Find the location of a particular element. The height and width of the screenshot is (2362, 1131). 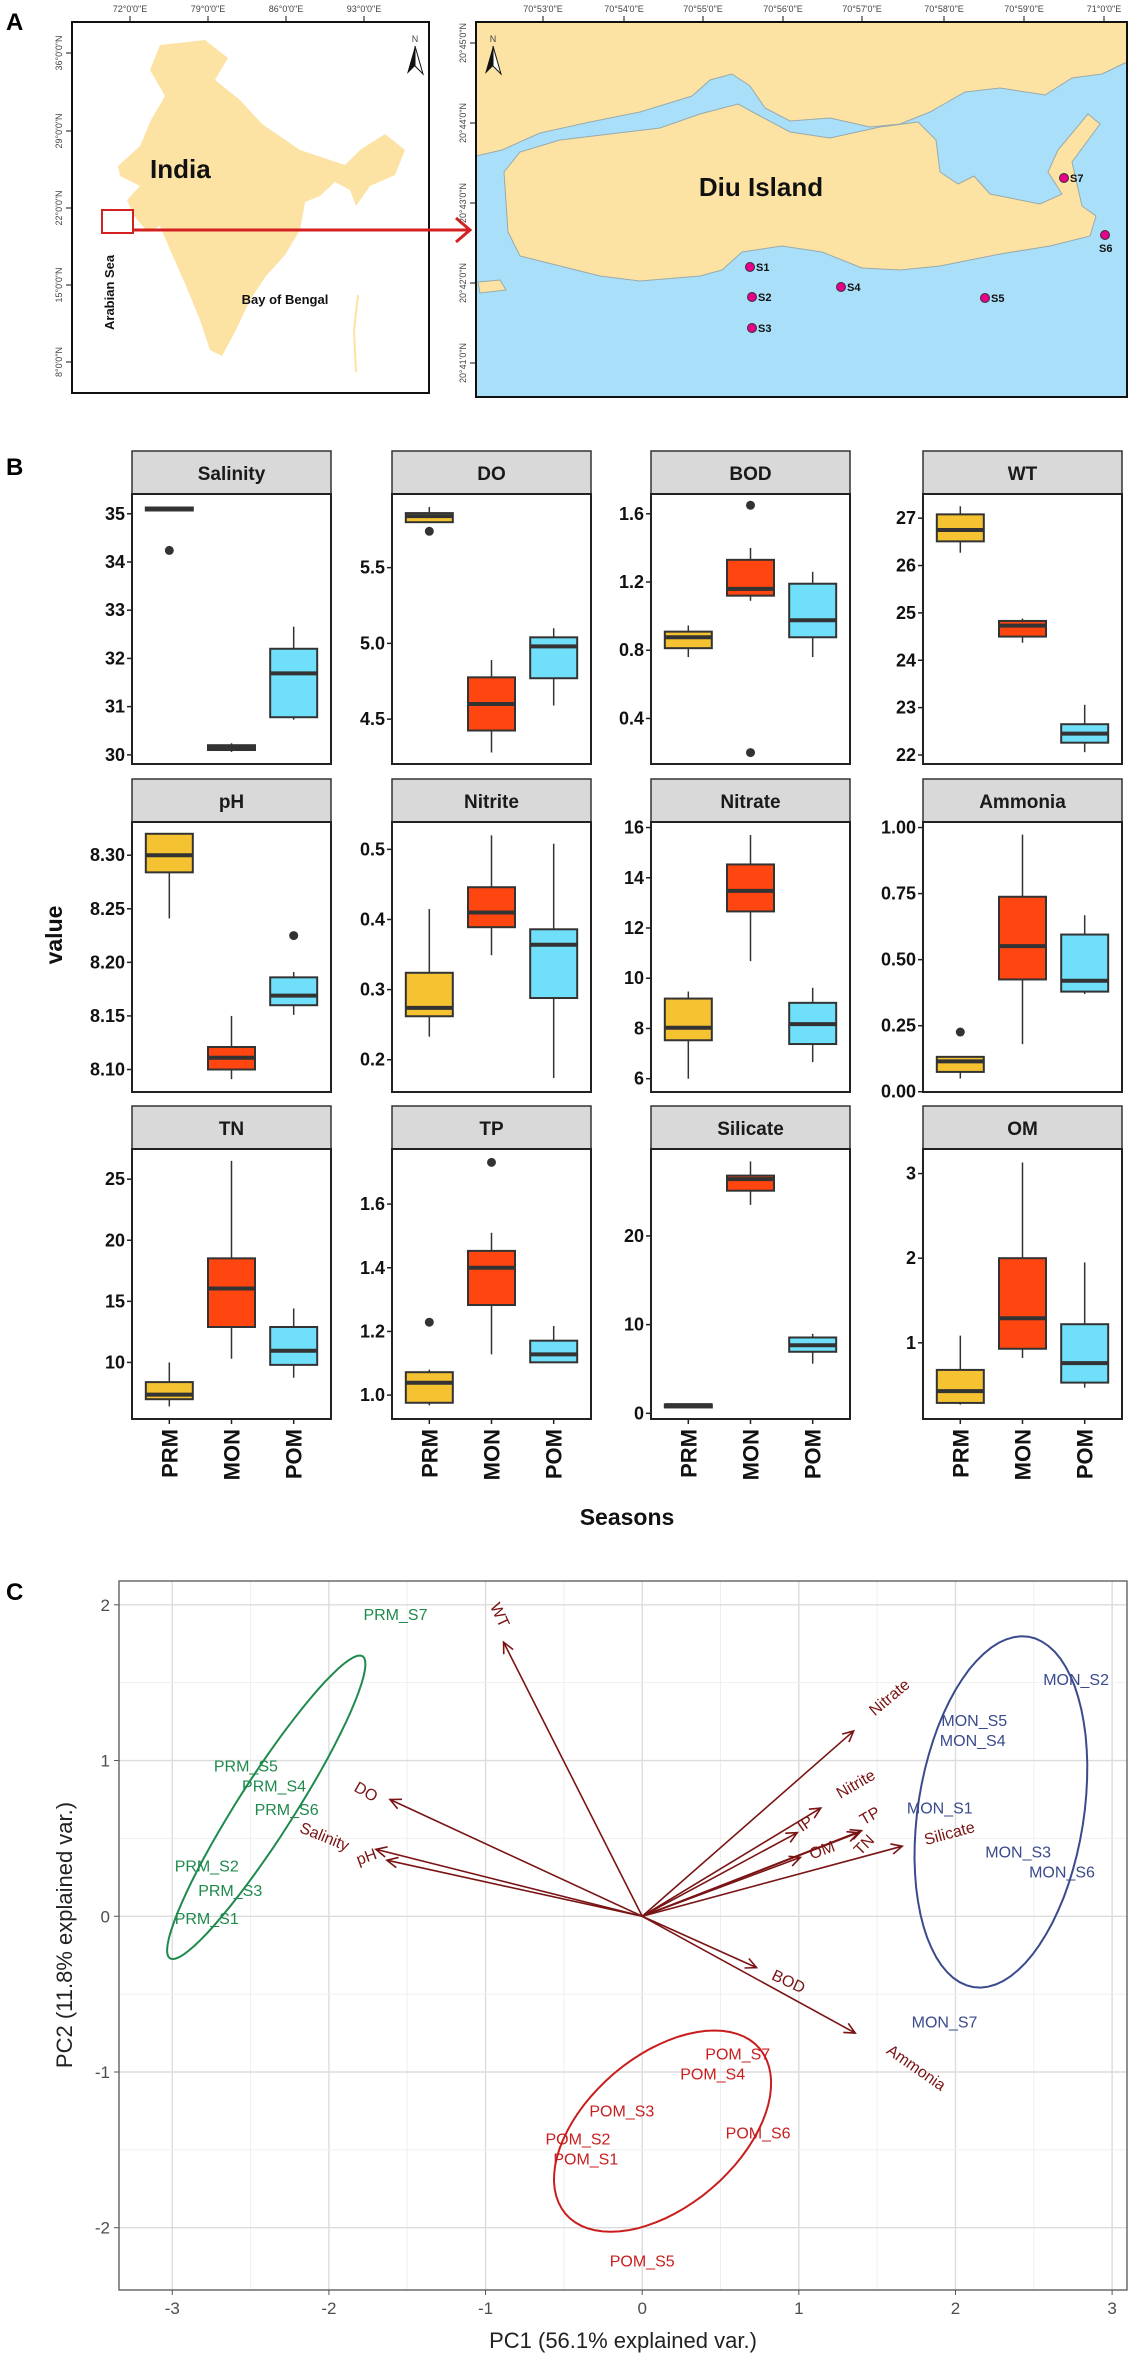

station-marker-s4: S4 is located at coordinates (848, 288).